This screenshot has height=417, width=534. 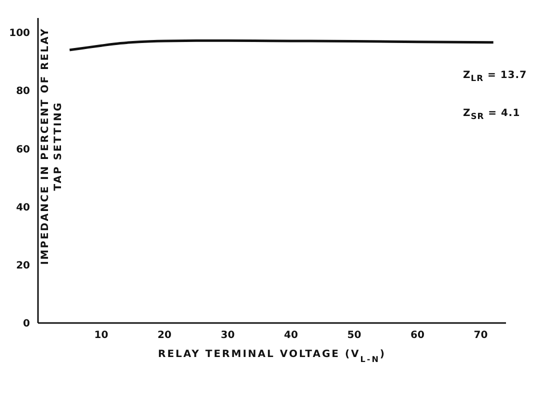 I want to click on annotation: Z$_{SR}$ = 4.1, so click(x=491, y=114).